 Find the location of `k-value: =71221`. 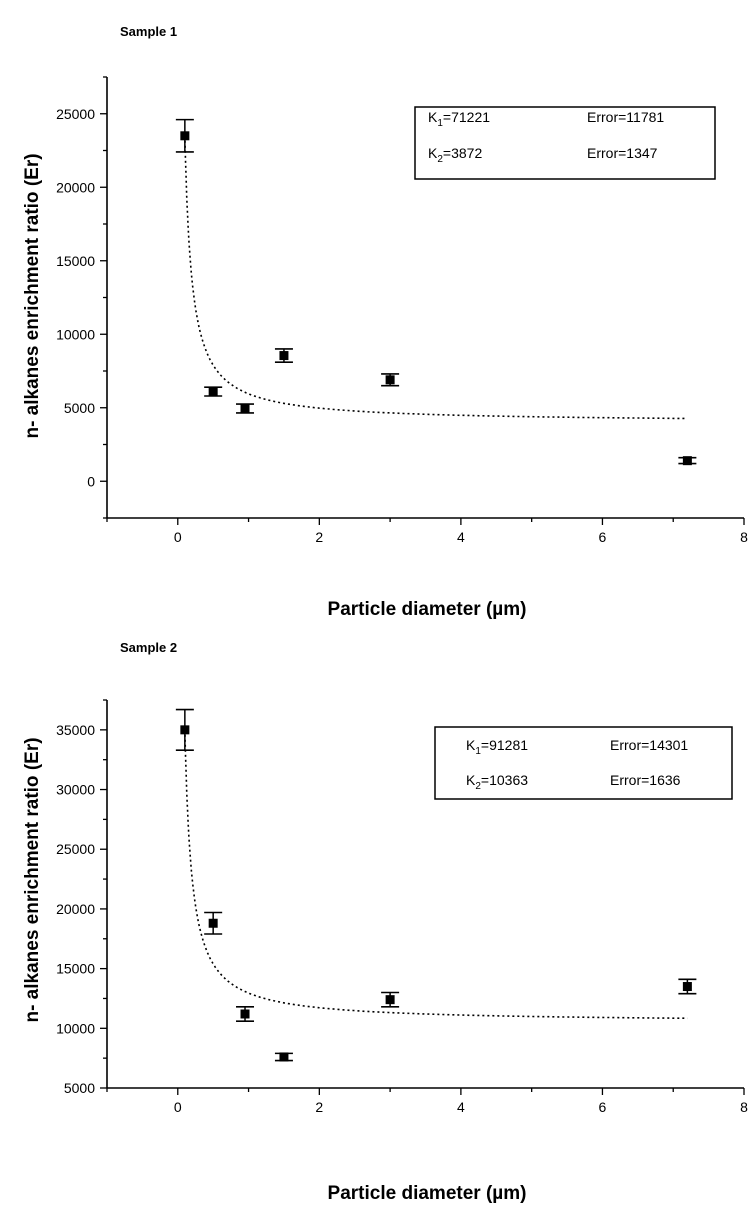

k-value: =71221 is located at coordinates (466, 117).